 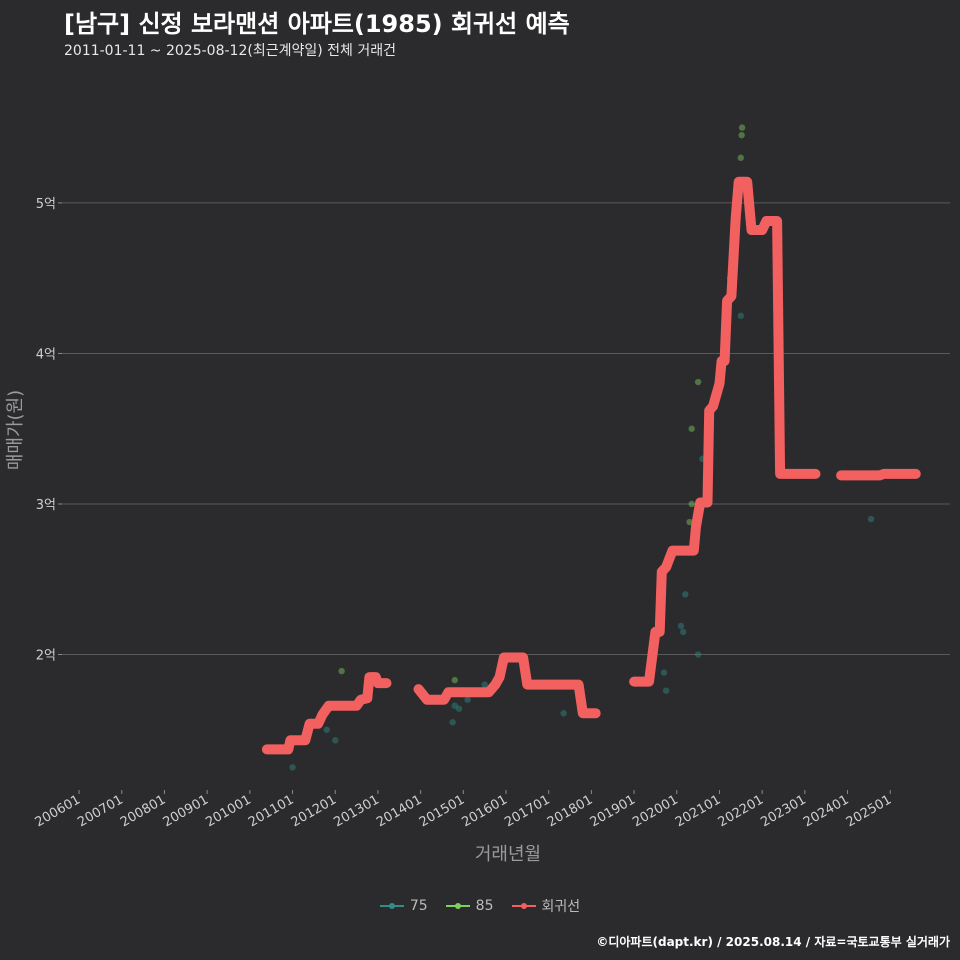 What do you see at coordinates (314, 811) in the screenshot?
I see `x-tick-label: 201201` at bounding box center [314, 811].